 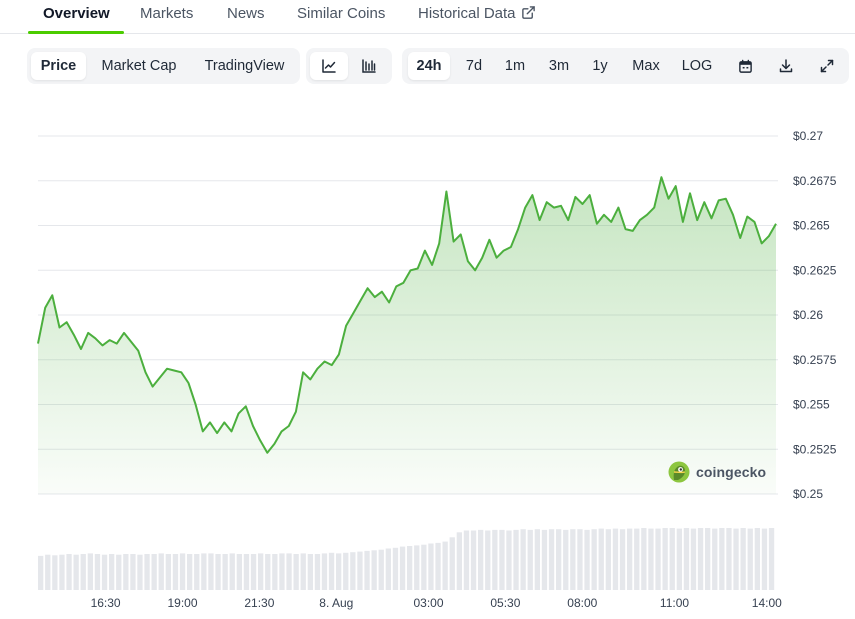 What do you see at coordinates (182, 603) in the screenshot?
I see `x-tick-label: 19:00` at bounding box center [182, 603].